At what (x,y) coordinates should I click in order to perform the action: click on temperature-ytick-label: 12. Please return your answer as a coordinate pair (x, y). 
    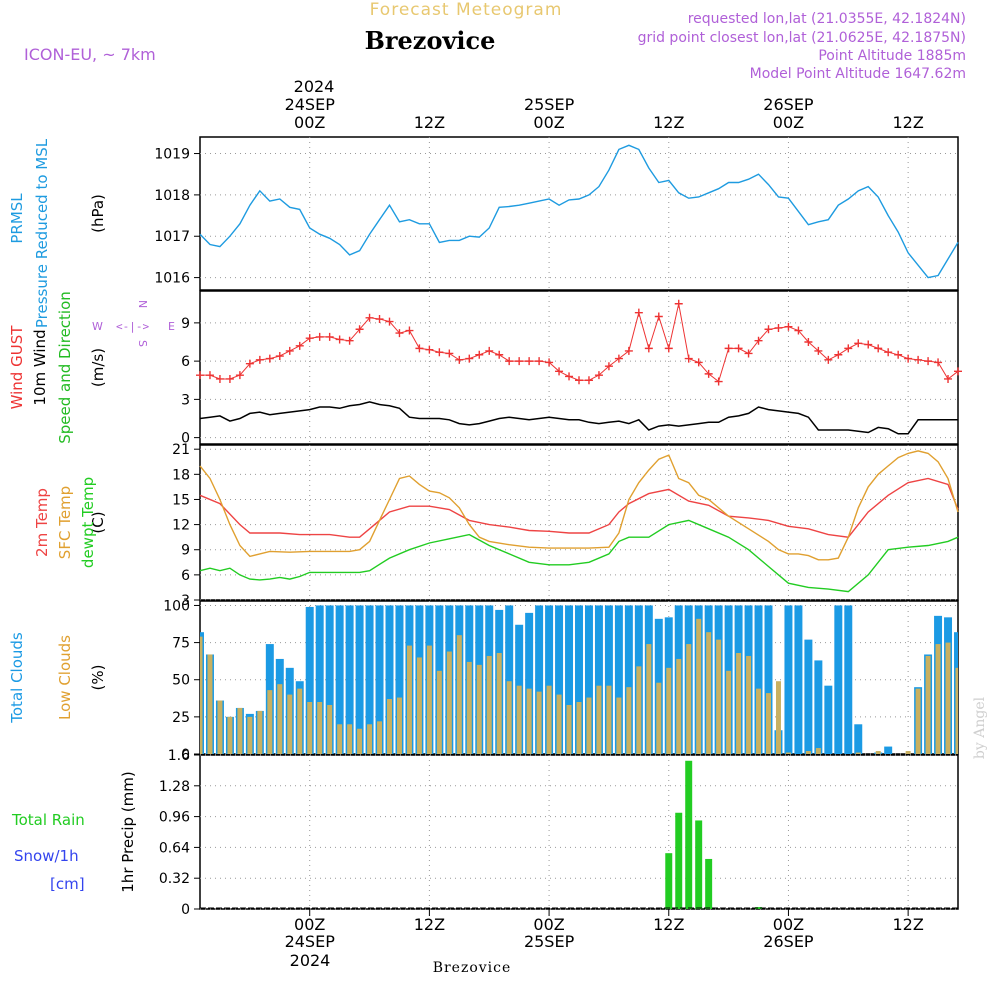
    Looking at the image, I should click on (181, 526).